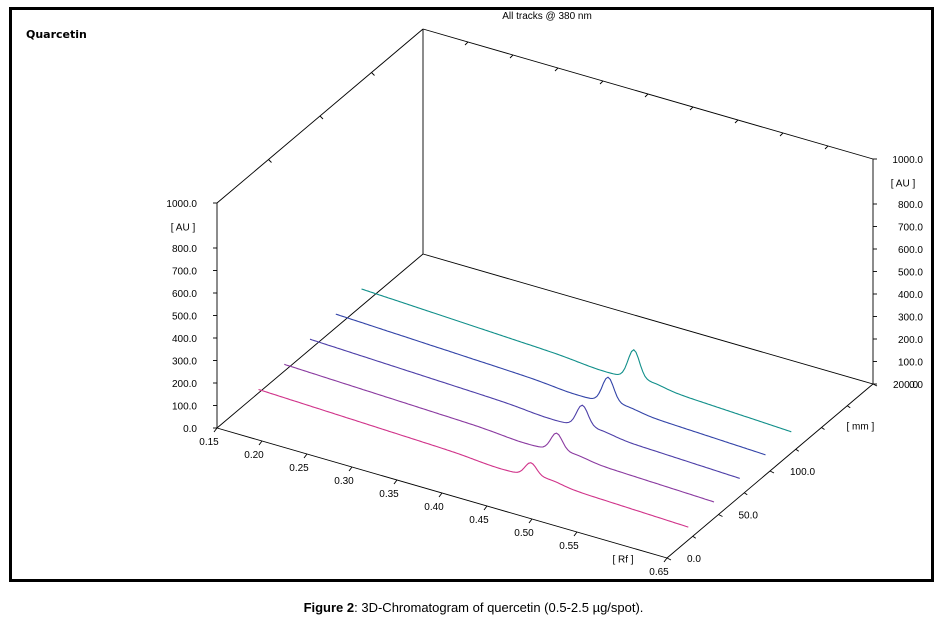 The width and height of the screenshot is (947, 624). What do you see at coordinates (907, 160) in the screenshot?
I see `right-au-tick-label: 1000.0` at bounding box center [907, 160].